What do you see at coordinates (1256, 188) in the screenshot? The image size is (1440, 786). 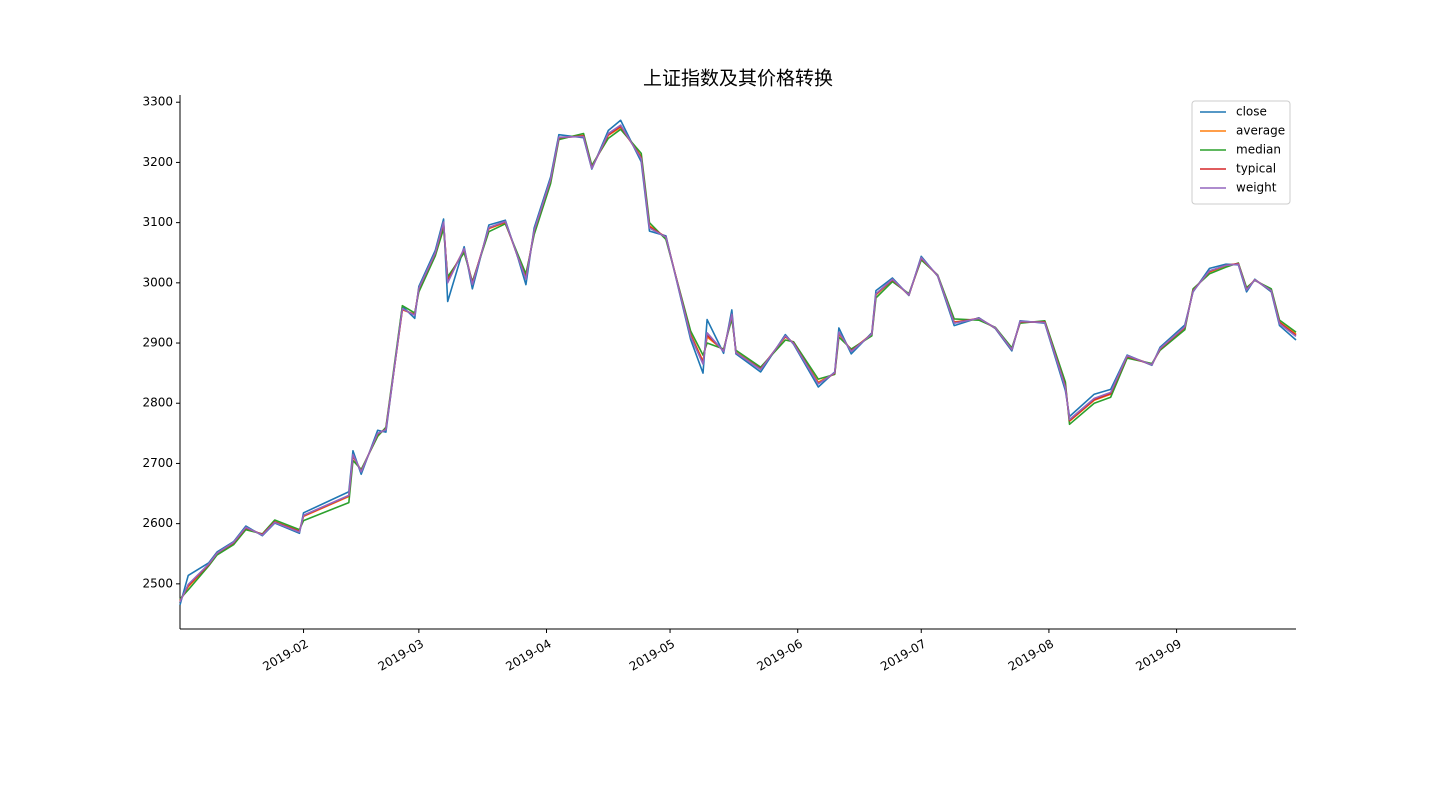 I see `legend-label: weight` at bounding box center [1256, 188].